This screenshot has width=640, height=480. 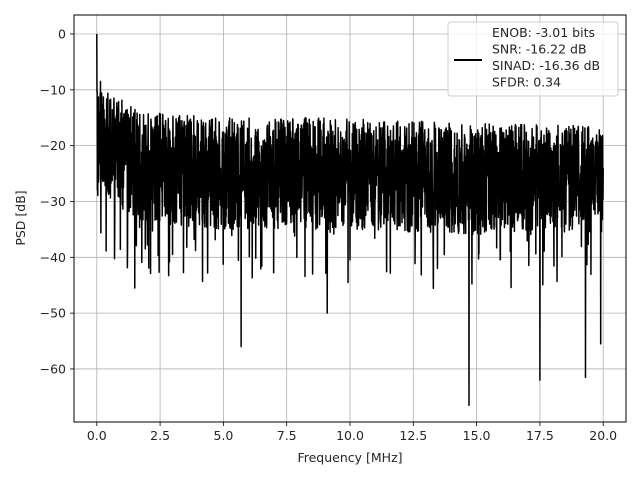 What do you see at coordinates (349, 457) in the screenshot?
I see `x-axis-label: Frequency [MHz]` at bounding box center [349, 457].